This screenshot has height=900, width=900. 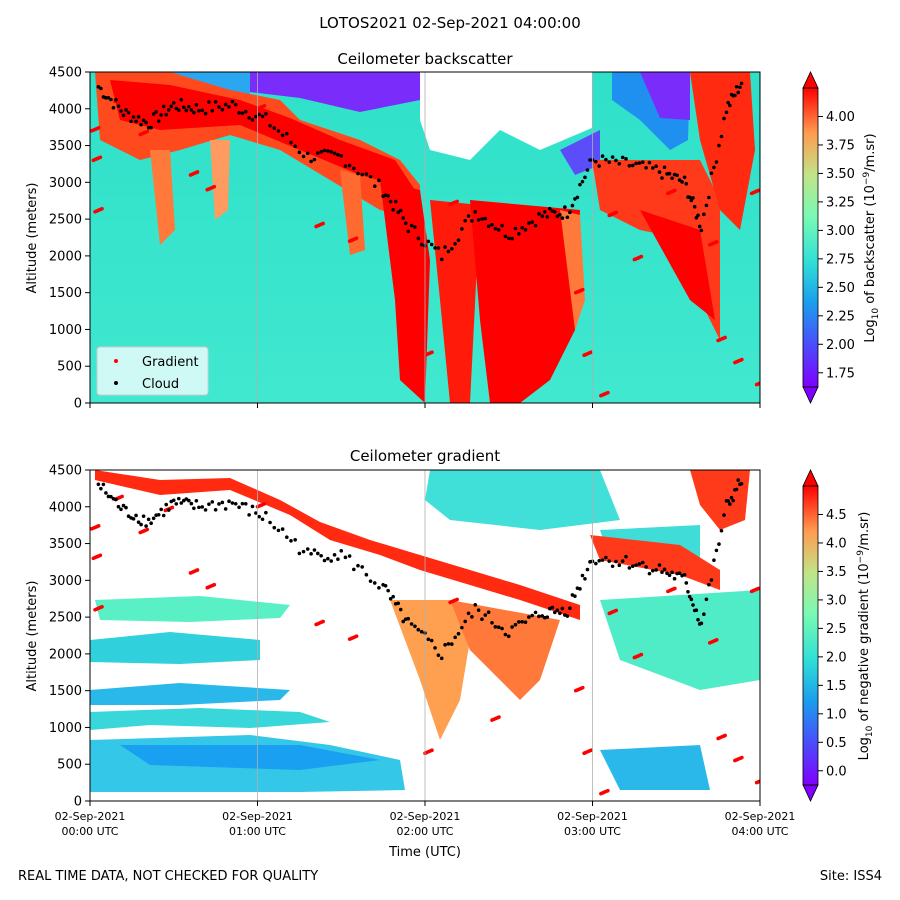 What do you see at coordinates (840, 345) in the screenshot?
I see `colorbar-tick-label: 2.00` at bounding box center [840, 345].